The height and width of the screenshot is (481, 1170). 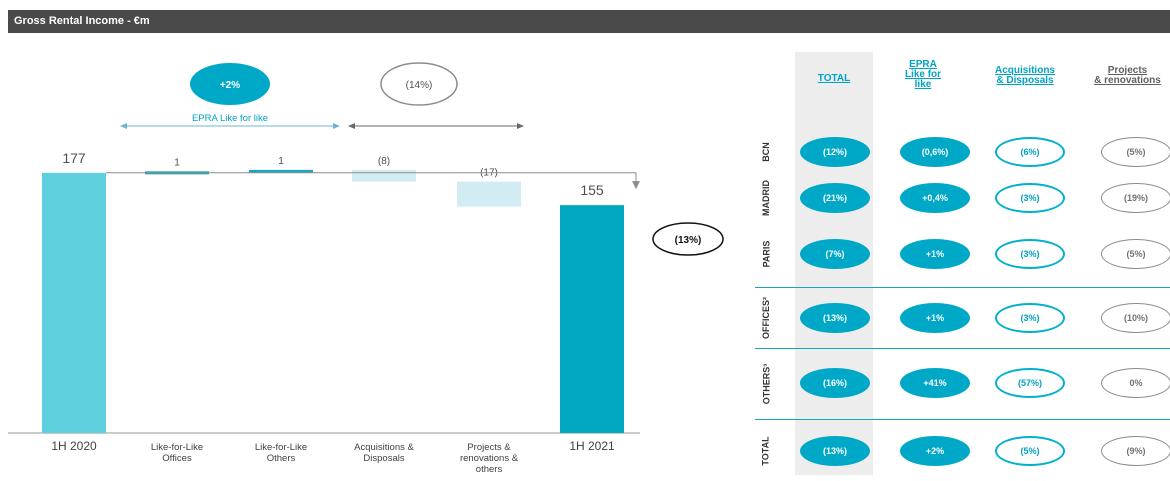 What do you see at coordinates (923, 64) in the screenshot?
I see `col-header-line: EPRA` at bounding box center [923, 64].